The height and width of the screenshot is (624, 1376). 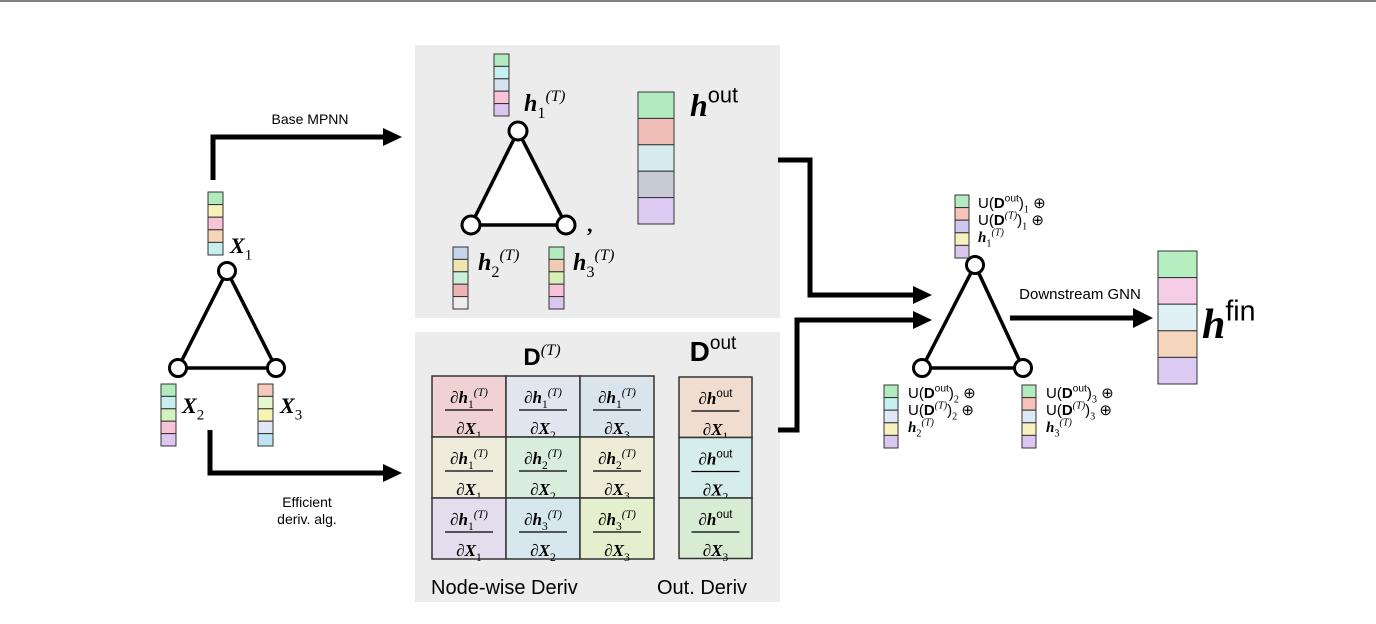 What do you see at coordinates (307, 502) in the screenshot?
I see `efficient-label-line1: Efficient` at bounding box center [307, 502].